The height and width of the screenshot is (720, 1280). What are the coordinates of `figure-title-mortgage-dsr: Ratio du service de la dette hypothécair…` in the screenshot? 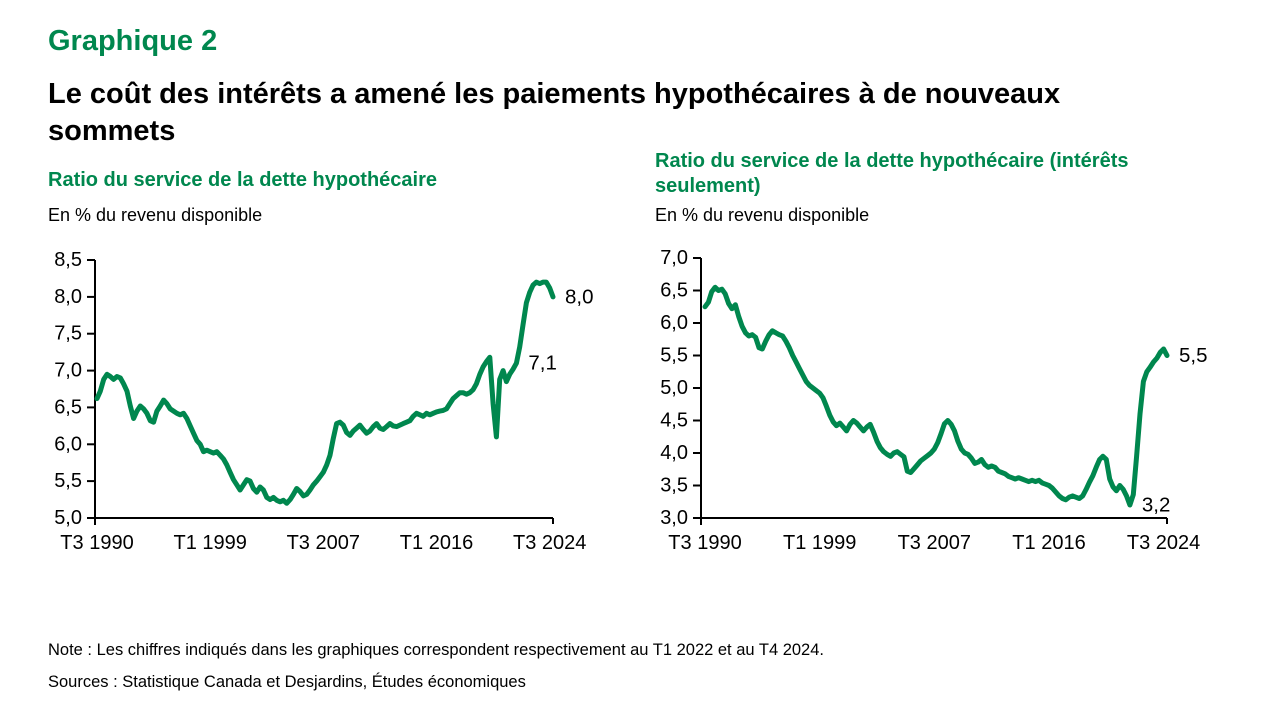 It's located at (243, 180).